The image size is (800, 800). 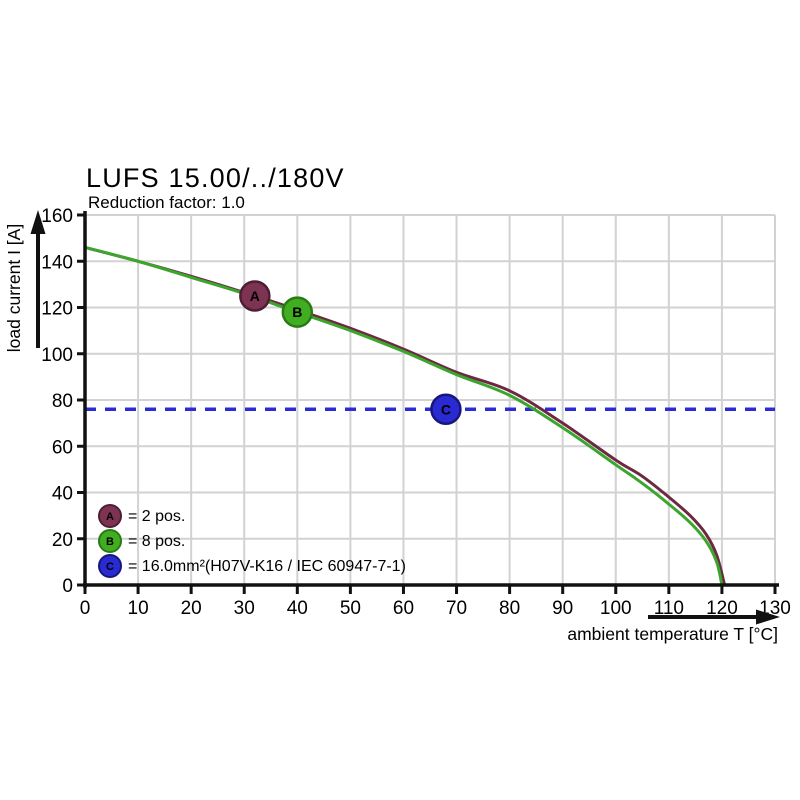 I want to click on x-tick-label: 100, so click(x=616, y=608).